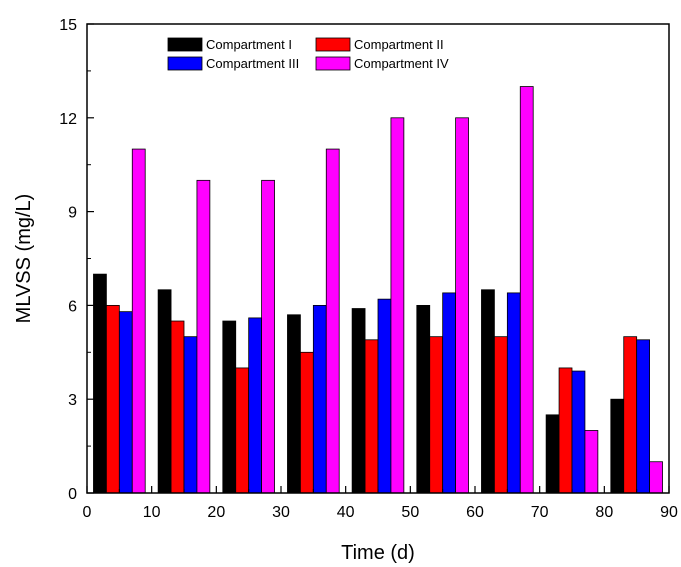 This screenshot has width=681, height=567. Describe the element at coordinates (72, 494) in the screenshot. I see `y-tick-label: 0` at that location.